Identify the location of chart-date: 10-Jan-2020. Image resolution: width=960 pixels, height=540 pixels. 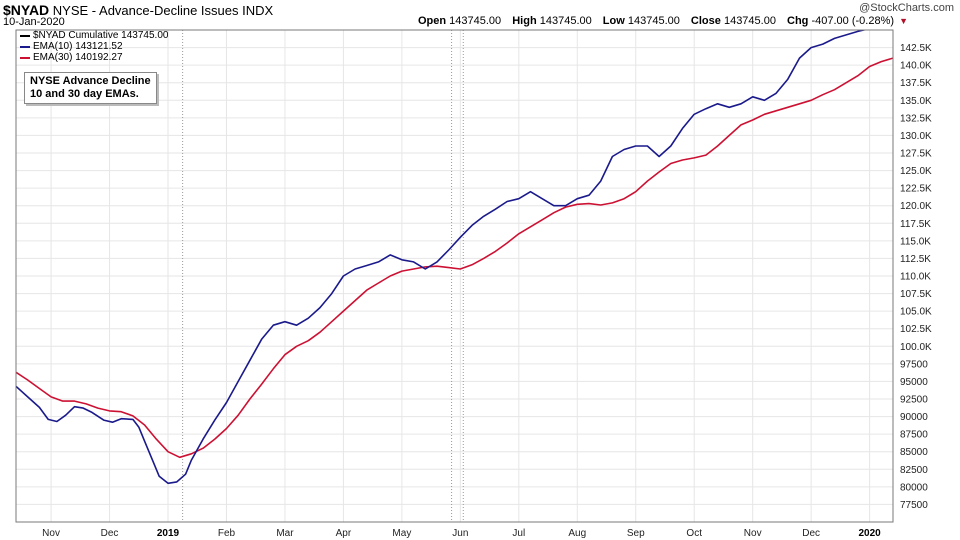
(34, 22).